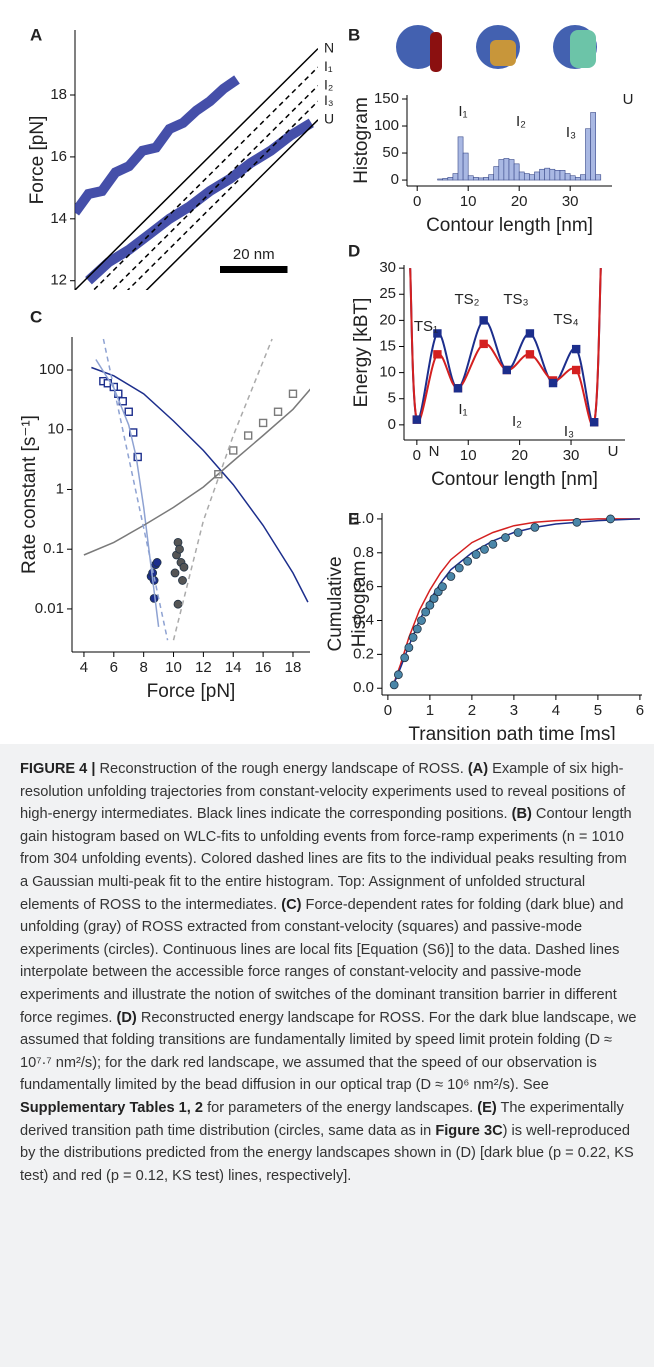  I want to click on y-tick-label: 18, so click(58, 94).